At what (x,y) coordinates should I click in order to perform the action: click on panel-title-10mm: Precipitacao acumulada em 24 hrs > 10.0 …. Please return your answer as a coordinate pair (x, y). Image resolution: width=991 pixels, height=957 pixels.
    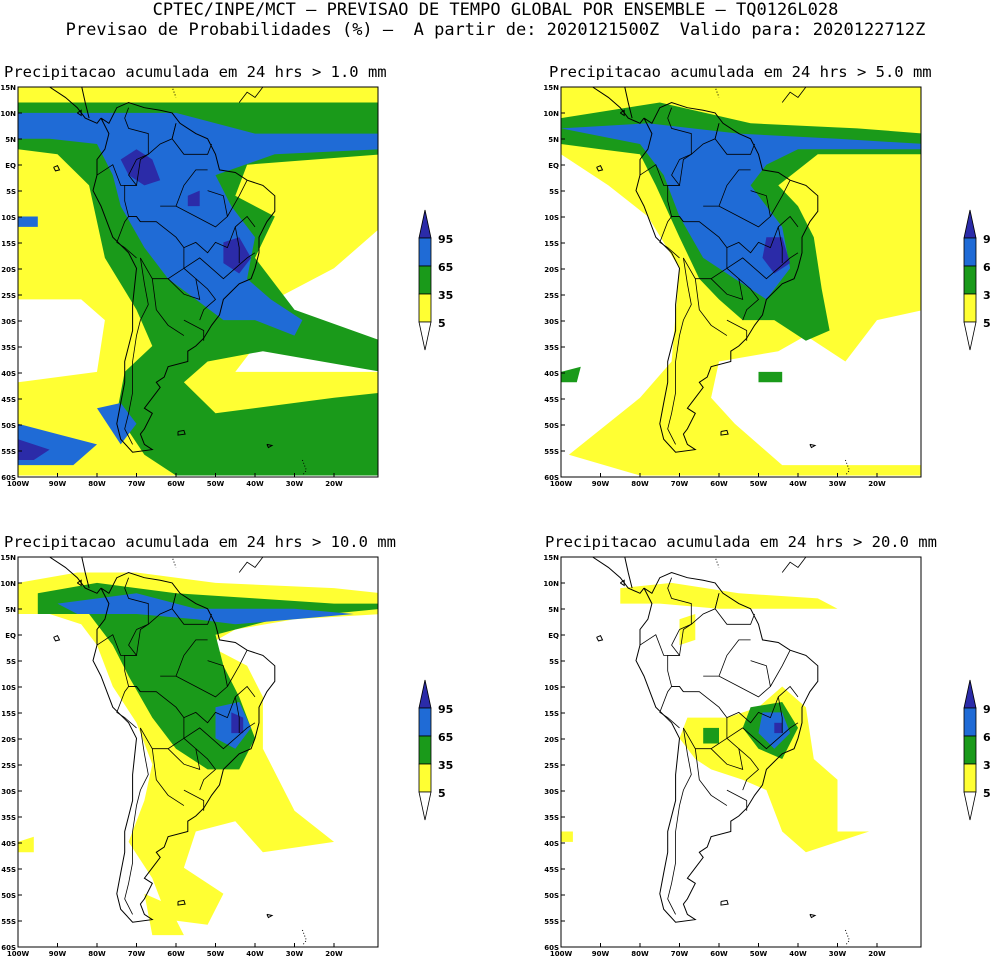
    Looking at the image, I should click on (200, 542).